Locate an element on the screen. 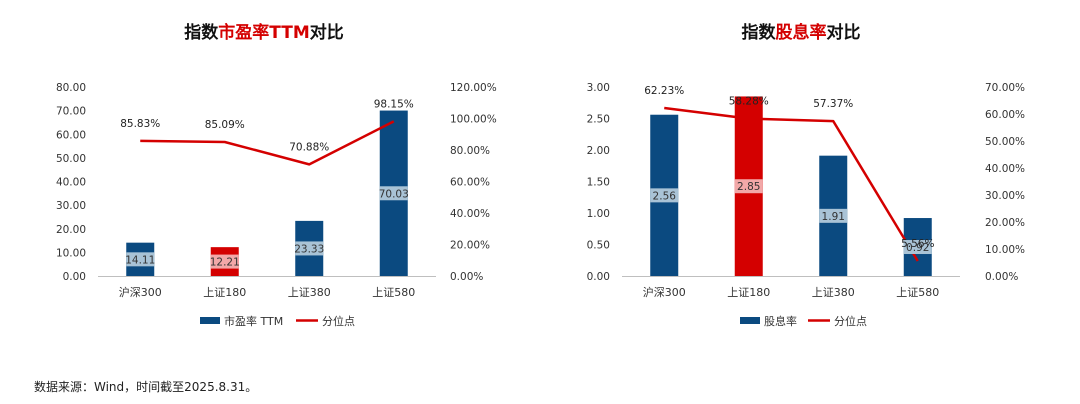 The width and height of the screenshot is (1080, 404). bar-value-label: 1.91 is located at coordinates (833, 217).